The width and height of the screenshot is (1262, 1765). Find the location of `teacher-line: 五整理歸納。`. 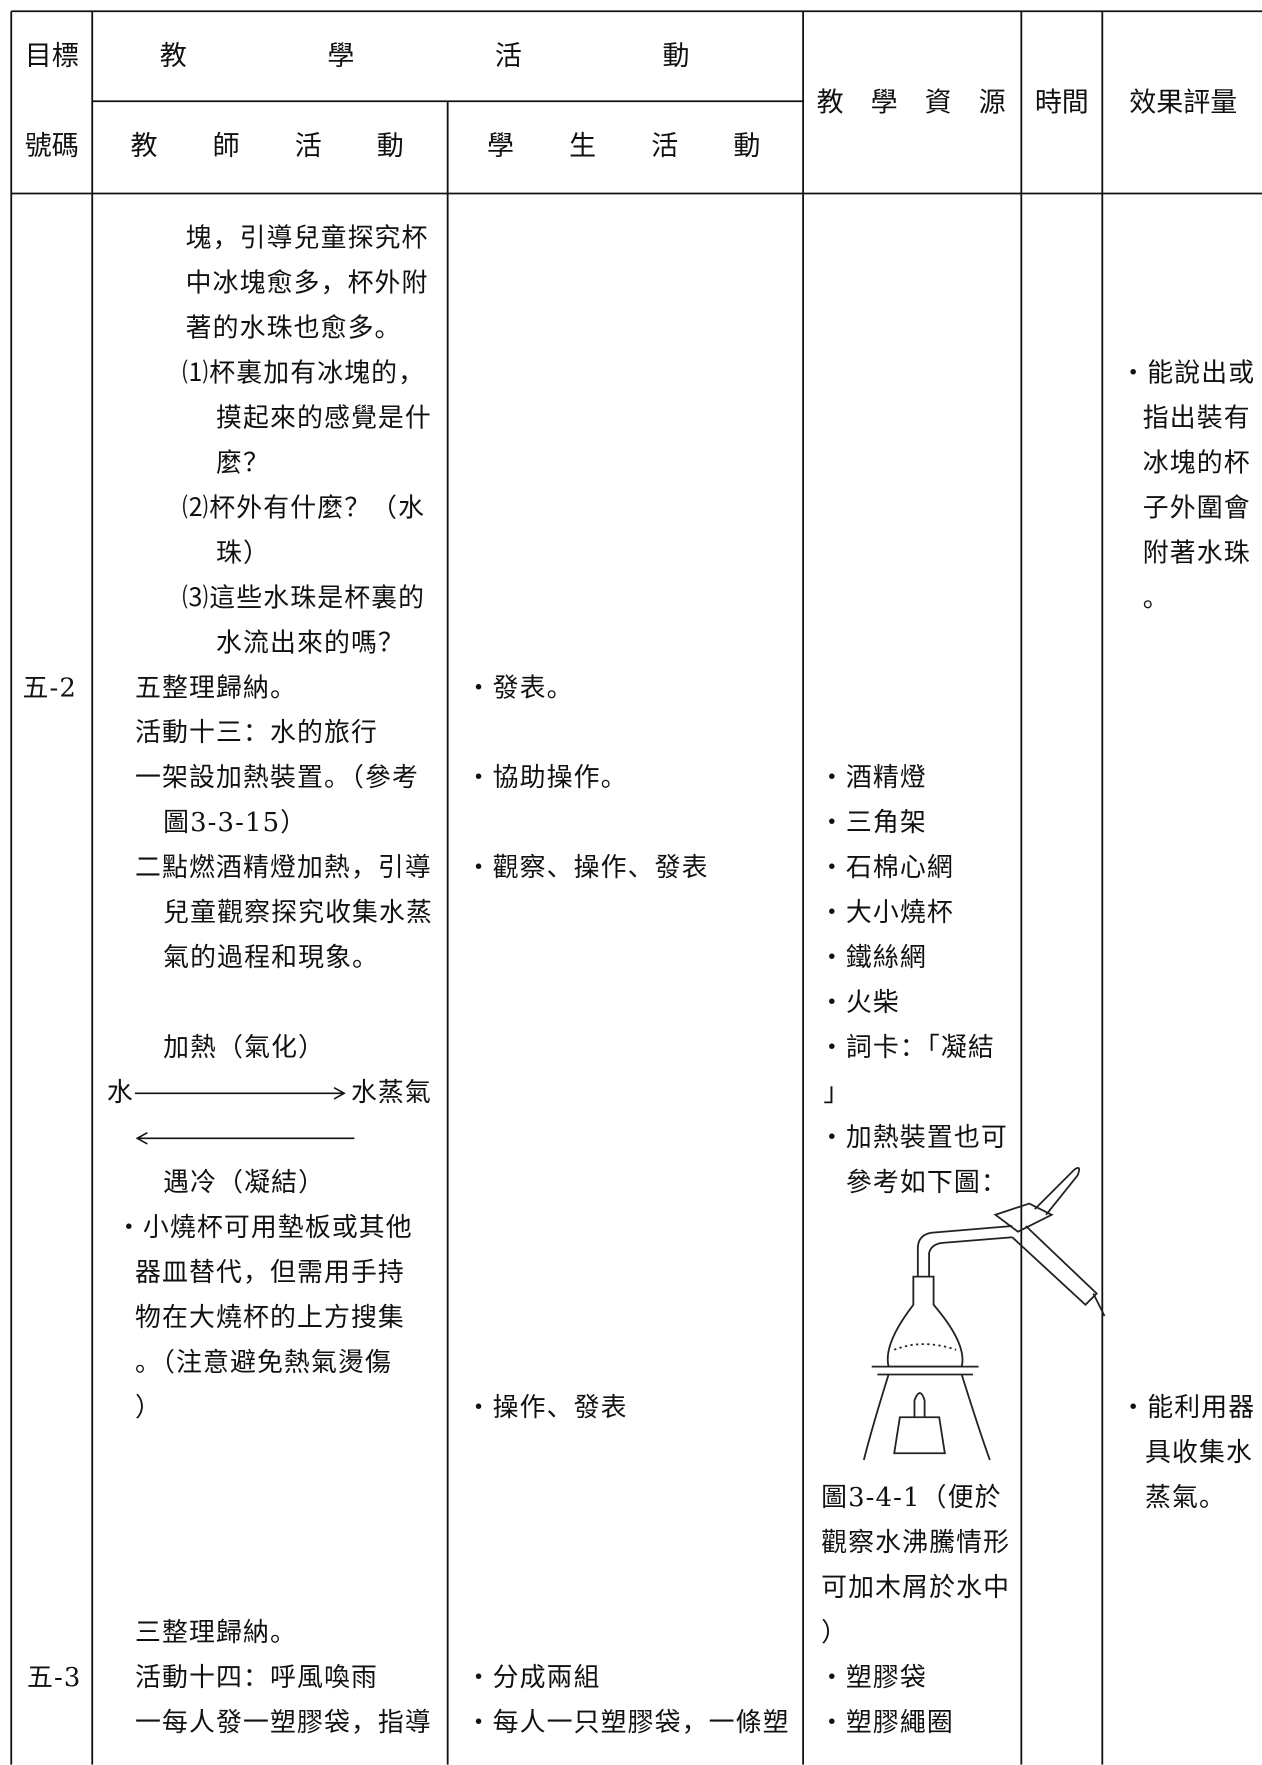

teacher-line: 五整理歸納。 is located at coordinates (215, 688).